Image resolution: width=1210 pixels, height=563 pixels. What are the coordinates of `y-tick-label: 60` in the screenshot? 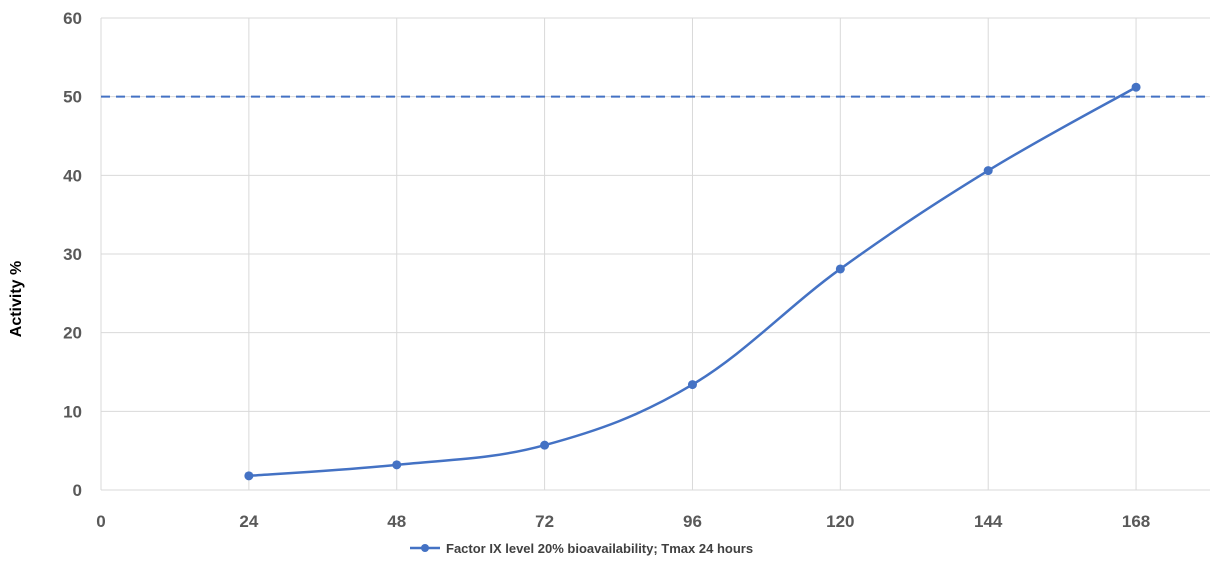 It's located at (72, 18).